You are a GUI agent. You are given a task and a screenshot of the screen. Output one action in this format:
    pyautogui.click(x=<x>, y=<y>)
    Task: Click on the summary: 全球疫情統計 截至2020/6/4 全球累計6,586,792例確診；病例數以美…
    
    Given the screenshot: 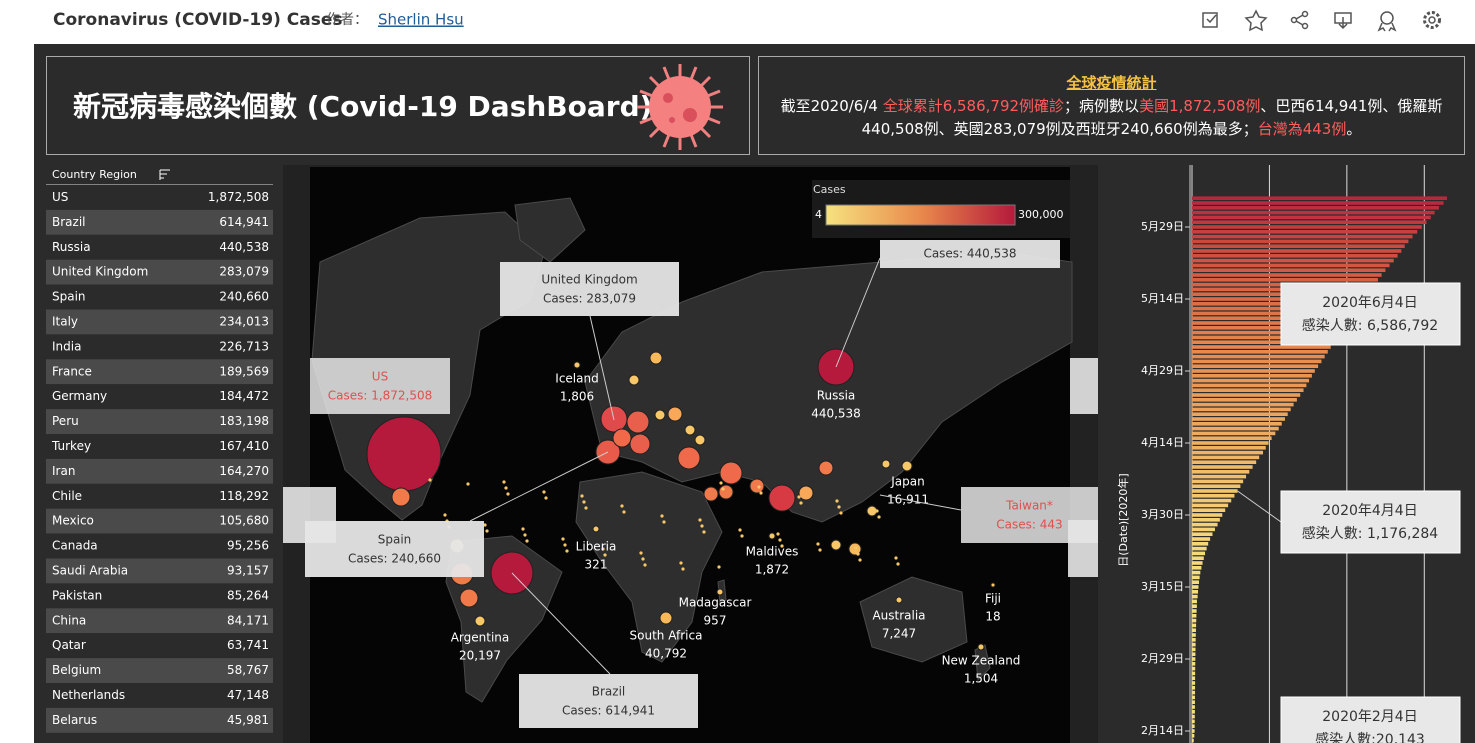 What is the action you would take?
    pyautogui.click(x=1111, y=106)
    